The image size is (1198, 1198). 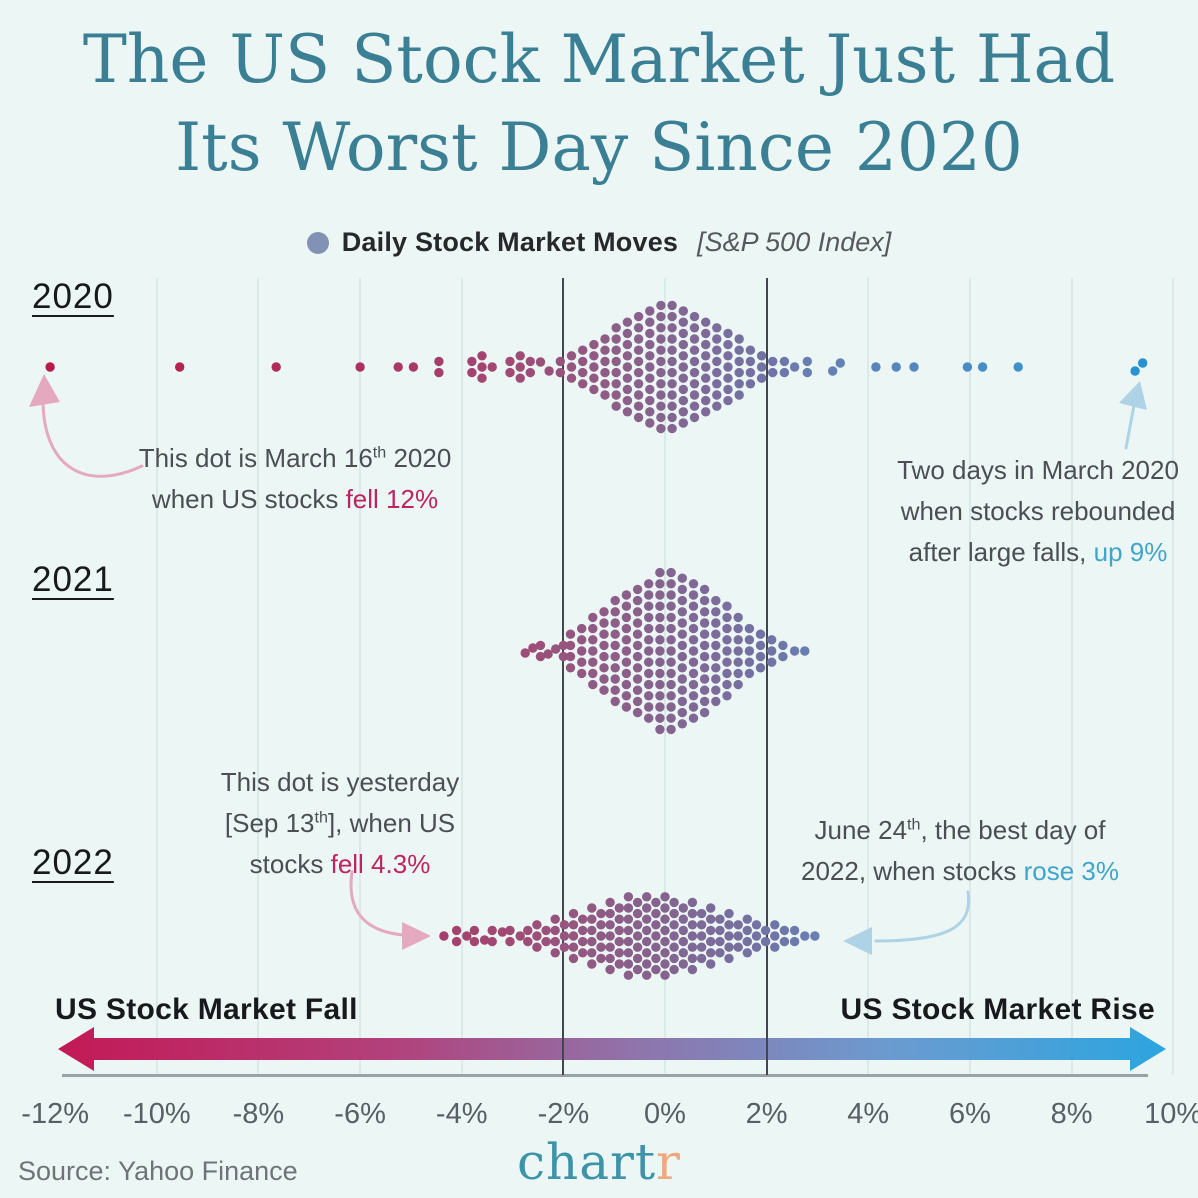 I want to click on annotation-arrowhead-rebound, so click(x=1133, y=395).